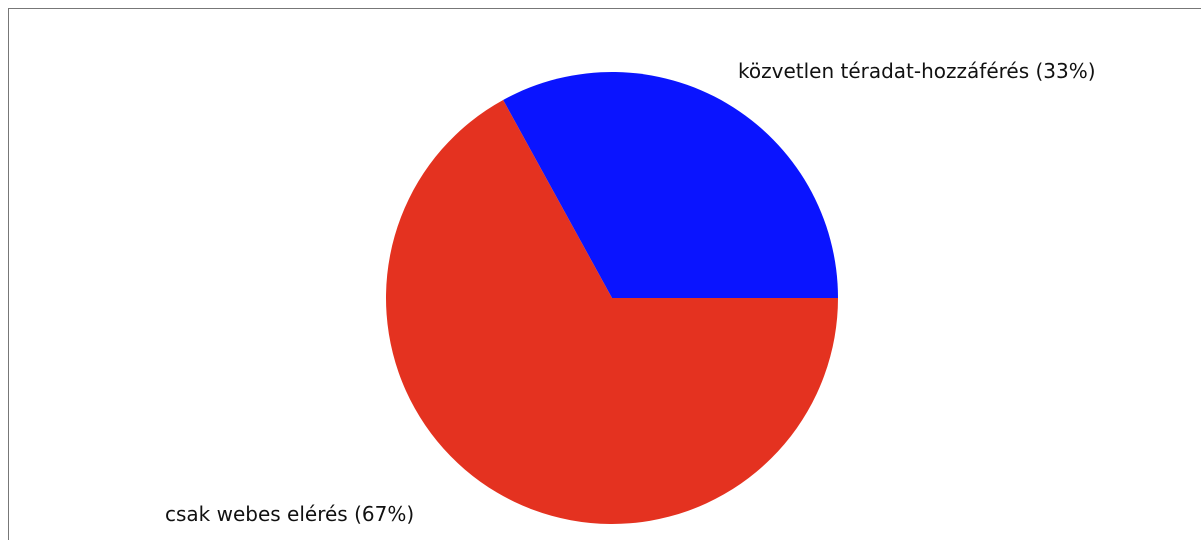 This screenshot has width=1201, height=540. Describe the element at coordinates (883, 71) in the screenshot. I see `slice-label-name: közvetlen téradat-hozzáférés` at that location.